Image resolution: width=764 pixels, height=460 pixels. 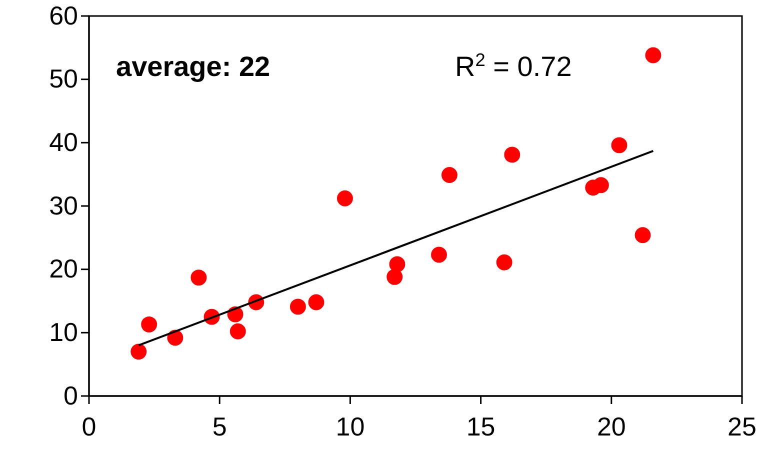 I want to click on x-tick-label: 20, so click(x=611, y=427).